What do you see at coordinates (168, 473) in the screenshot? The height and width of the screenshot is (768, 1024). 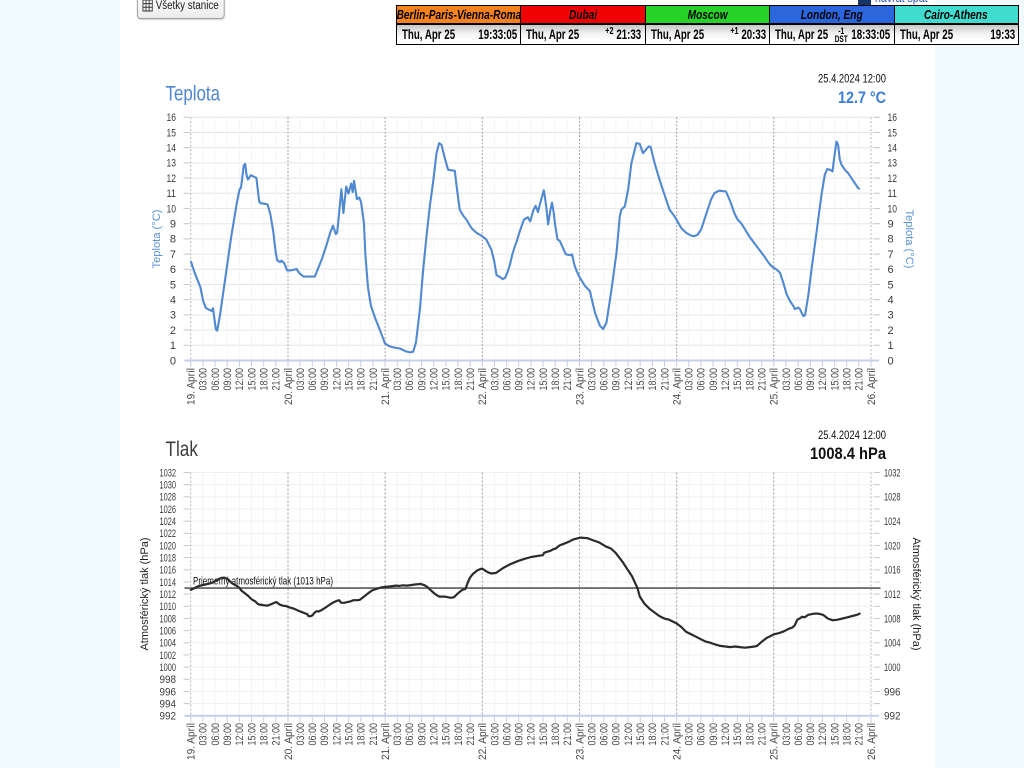 I see `svg-text: 1032` at bounding box center [168, 473].